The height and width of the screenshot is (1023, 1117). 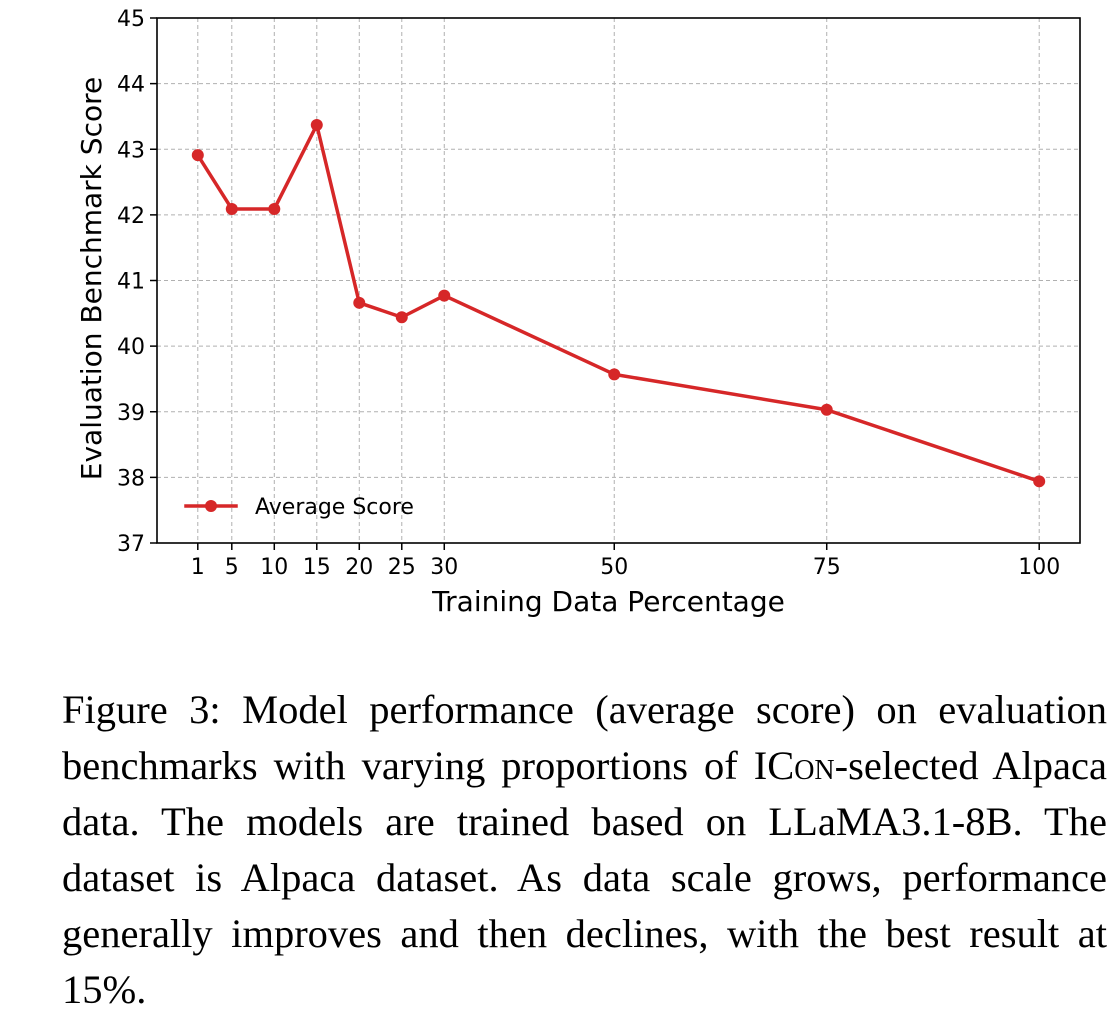 What do you see at coordinates (131, 347) in the screenshot?
I see `y-tick-label: 40` at bounding box center [131, 347].